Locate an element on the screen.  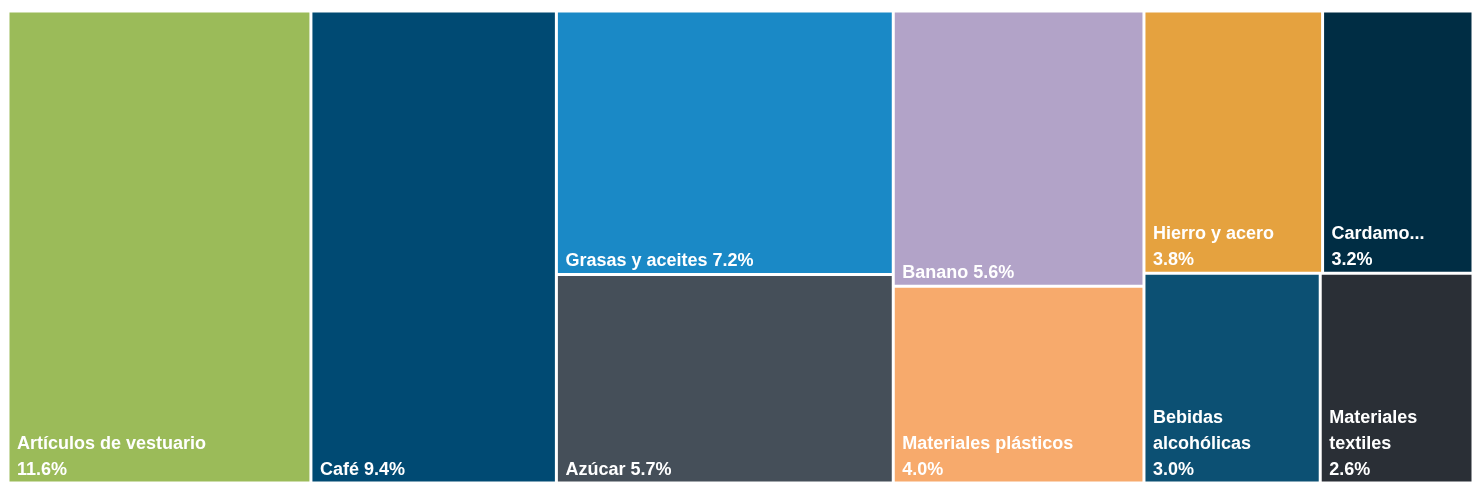
data-label: 4.0% is located at coordinates (923, 469).